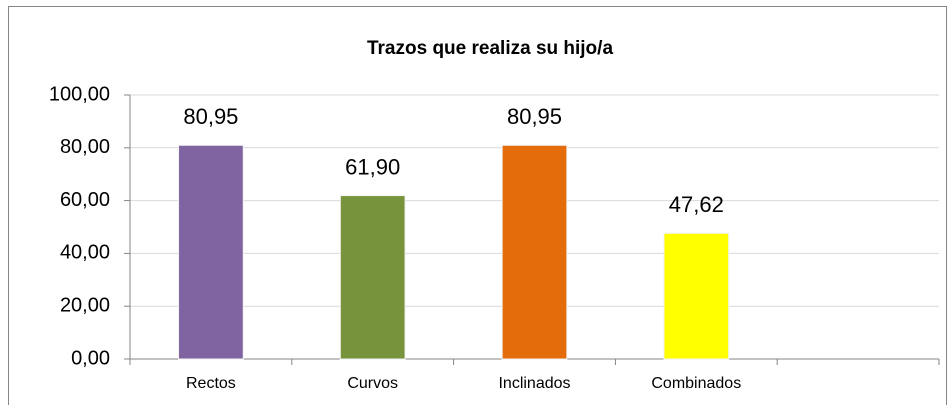  Describe the element at coordinates (696, 383) in the screenshot. I see `x-tick-label: Combinados` at that location.